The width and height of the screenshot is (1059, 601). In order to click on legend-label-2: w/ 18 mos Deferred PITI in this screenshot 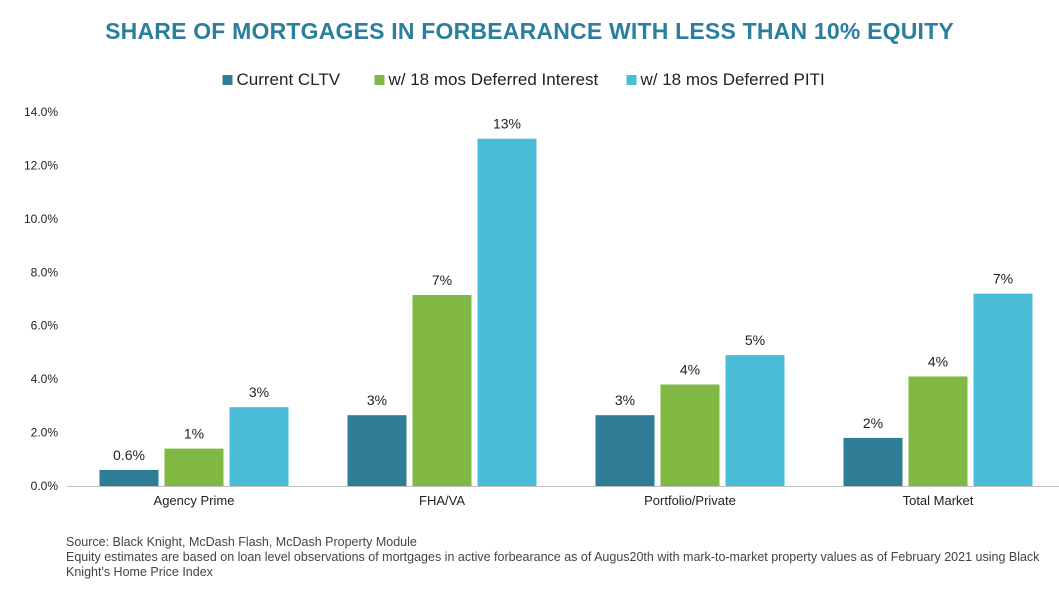, I will do `click(732, 79)`.